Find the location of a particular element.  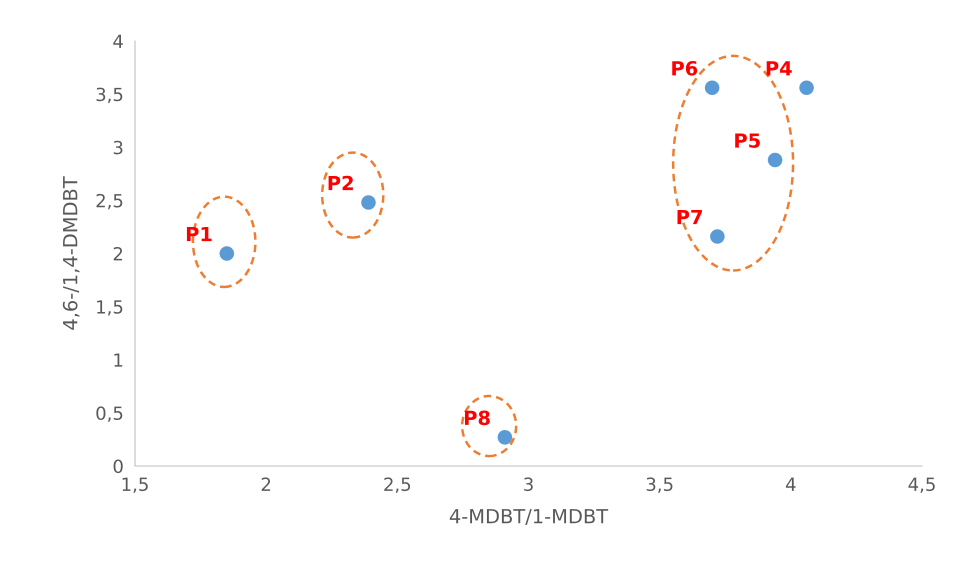

x-axis-title: 4-MDBT/1-MDBT is located at coordinates (529, 517).